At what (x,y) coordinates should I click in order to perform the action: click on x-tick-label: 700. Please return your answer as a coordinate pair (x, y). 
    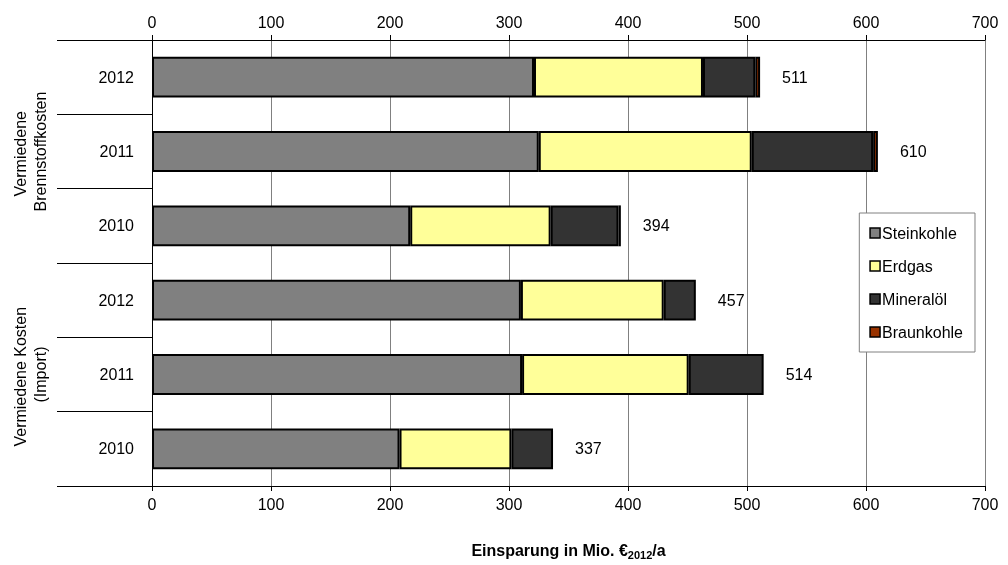
    Looking at the image, I should click on (985, 504).